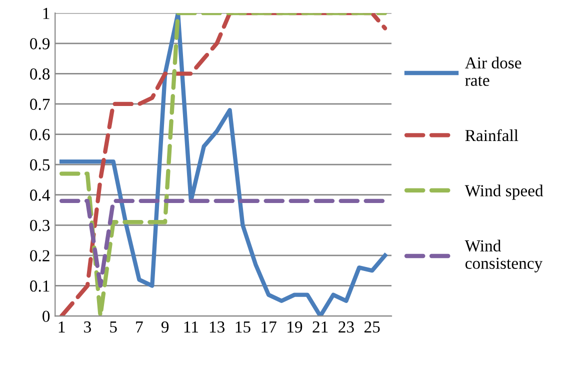 This screenshot has width=580, height=374. I want to click on y-tick-label: 0.7, so click(40, 104).